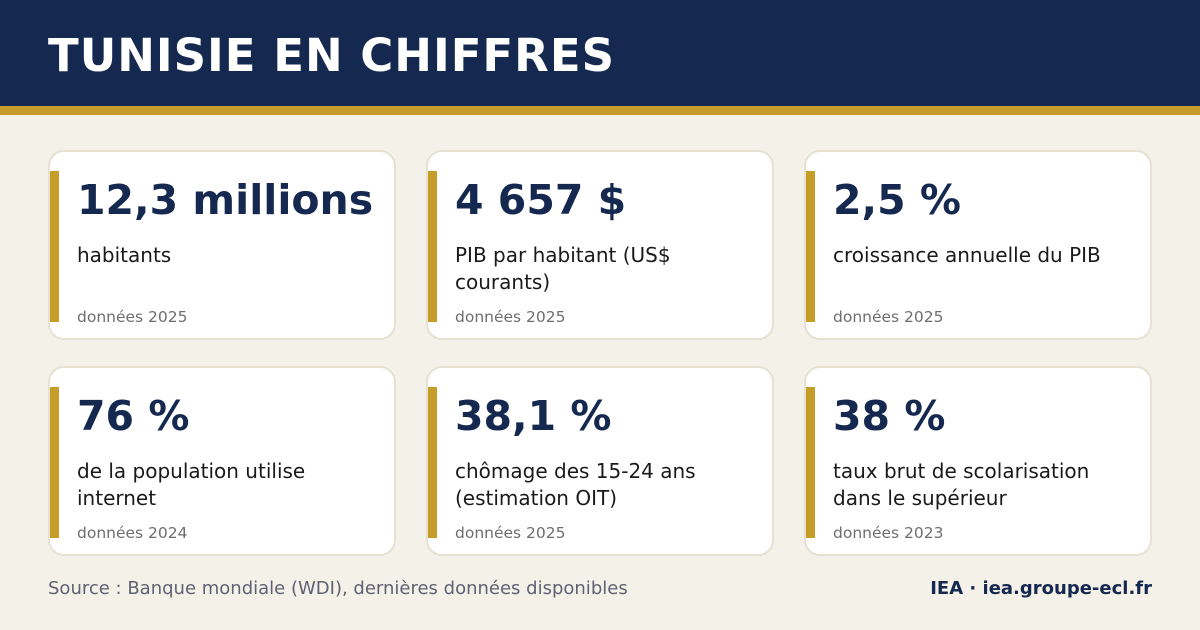 The image size is (1200, 630). I want to click on brand-credit: IEA · iea.groupe-ecl.fr, so click(1041, 588).